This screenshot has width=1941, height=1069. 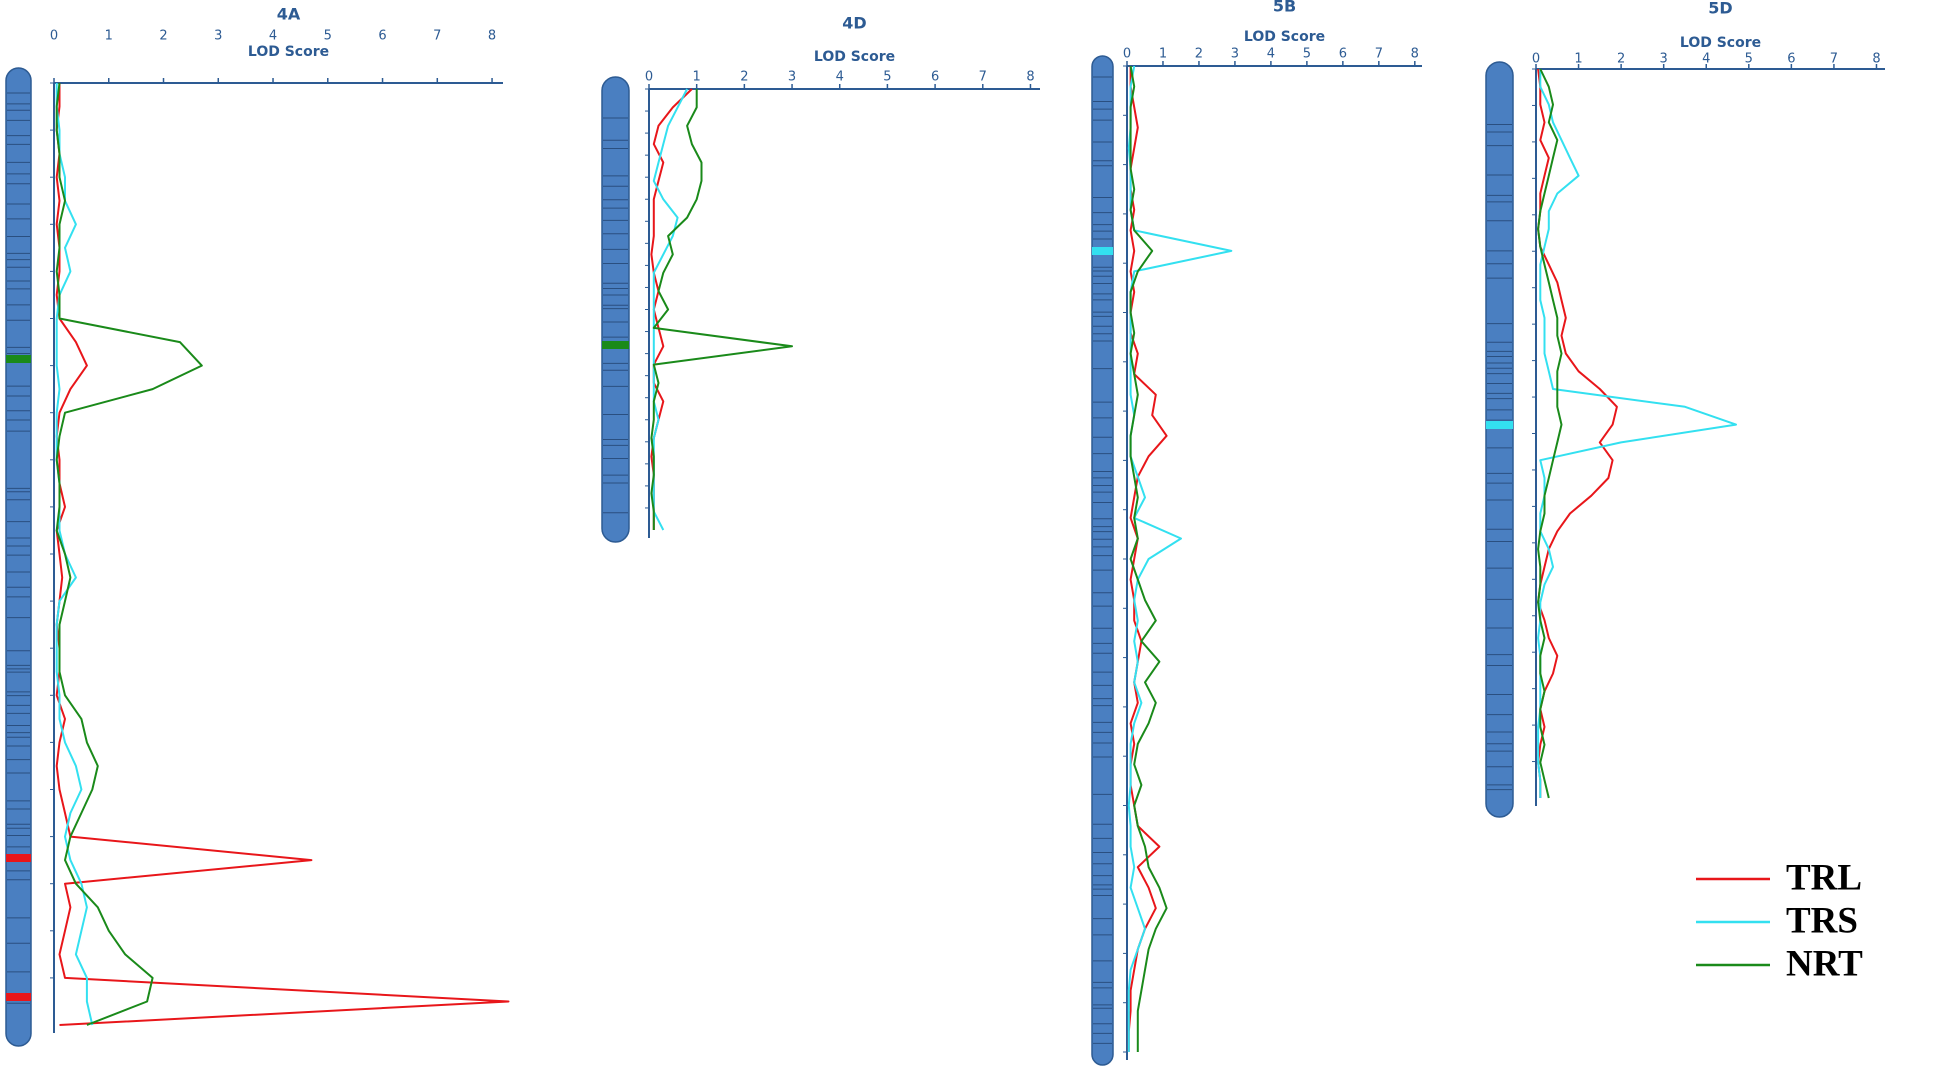 I want to click on panel-title: 4A, so click(x=289, y=14).